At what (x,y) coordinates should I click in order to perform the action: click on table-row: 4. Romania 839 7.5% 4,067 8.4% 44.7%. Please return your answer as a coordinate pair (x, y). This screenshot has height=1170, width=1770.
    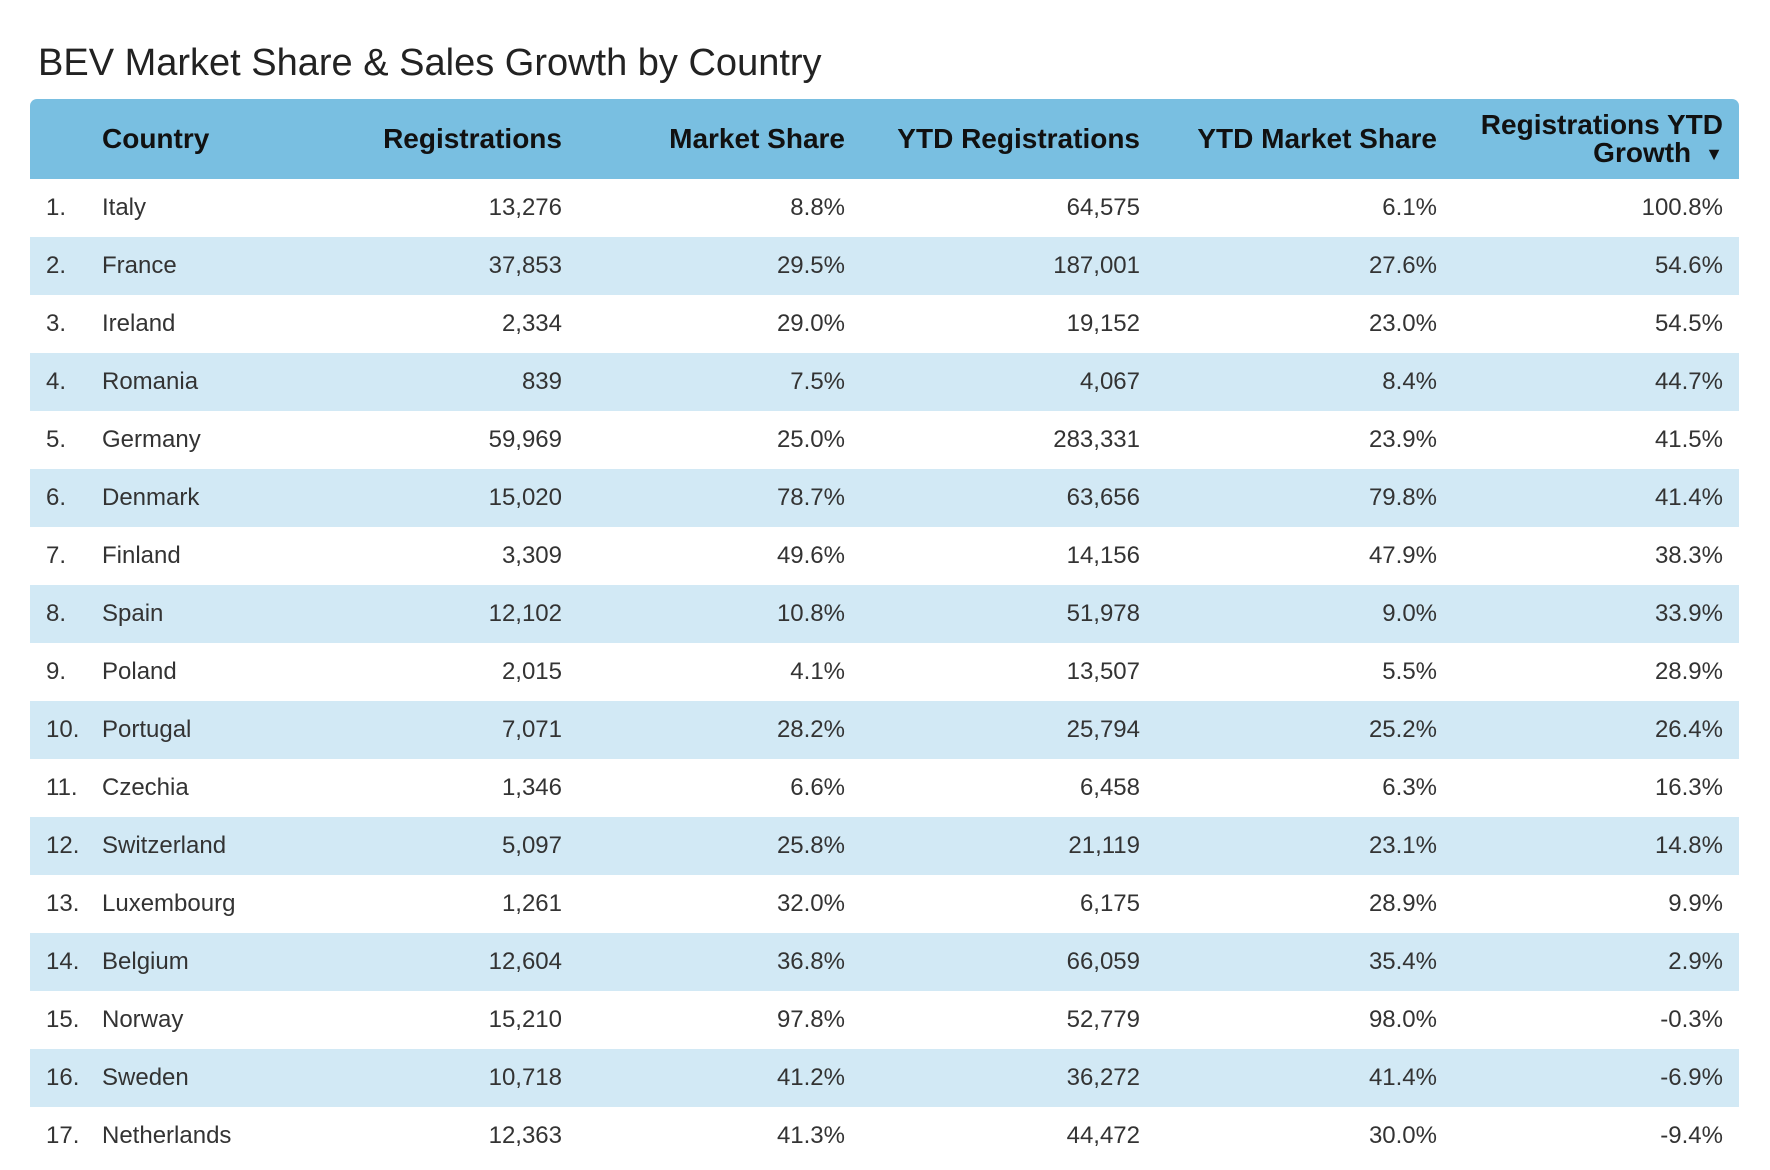
    Looking at the image, I should click on (884, 382).